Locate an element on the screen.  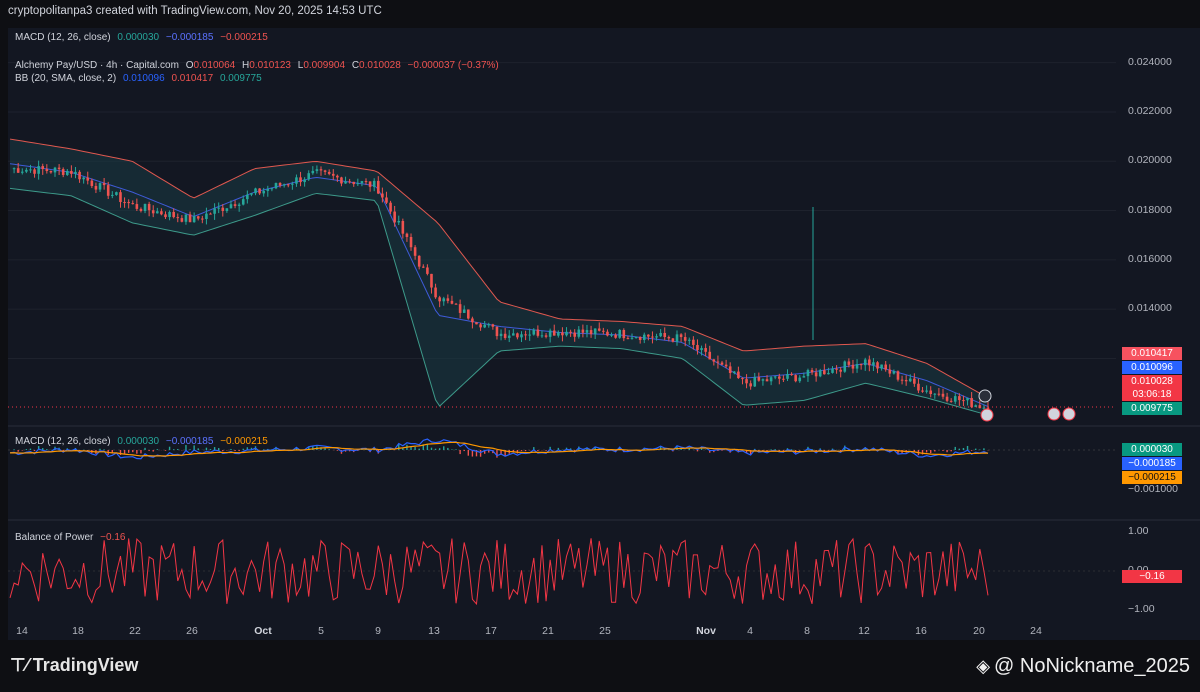
price-axis is located at coordinates (1158, 334).